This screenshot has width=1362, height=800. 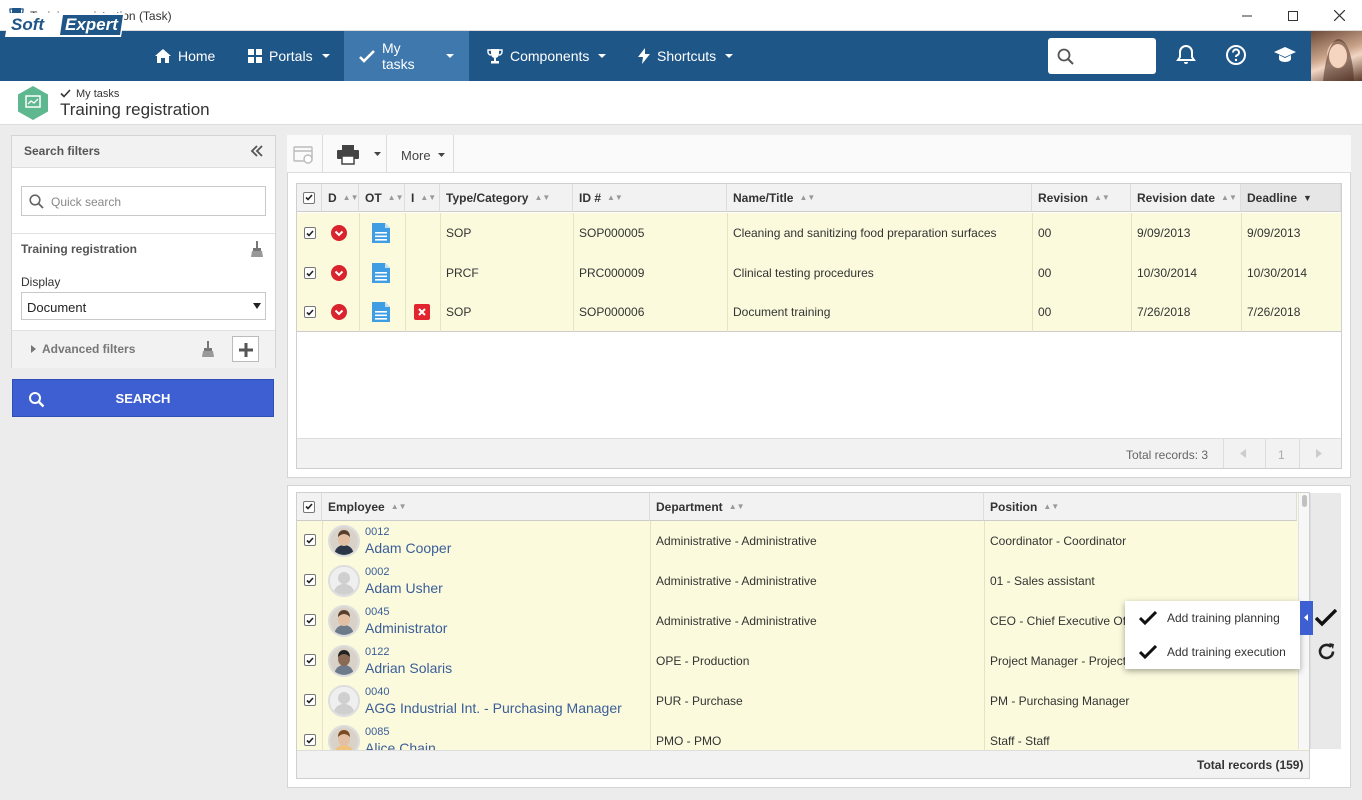 I want to click on previous-page-icon, so click(x=1243, y=453).